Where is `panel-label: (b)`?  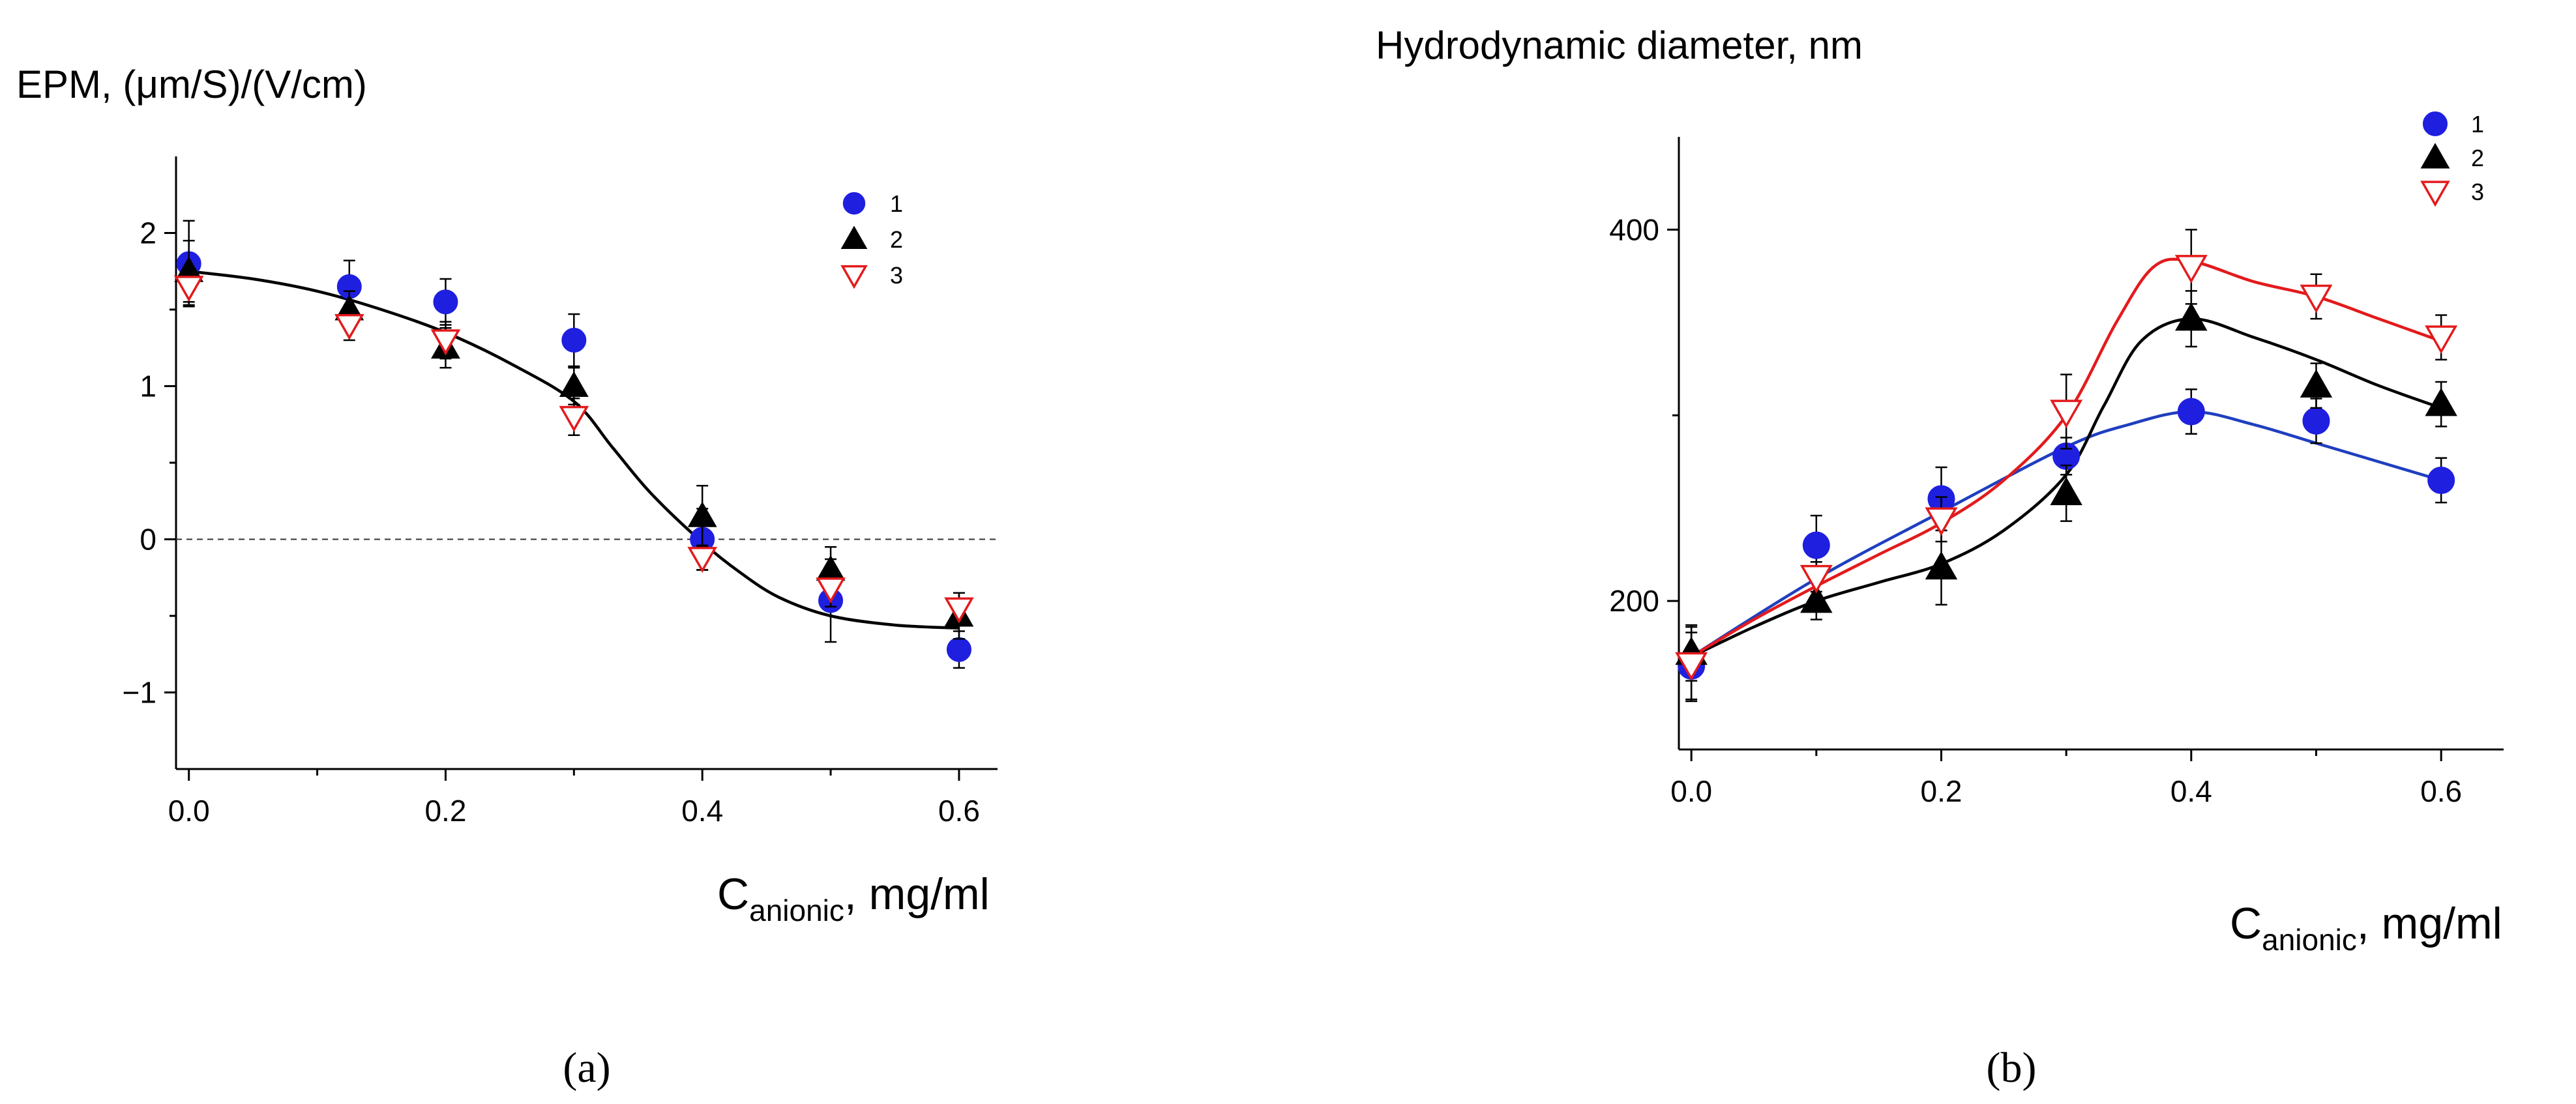
panel-label: (b) is located at coordinates (2012, 1068).